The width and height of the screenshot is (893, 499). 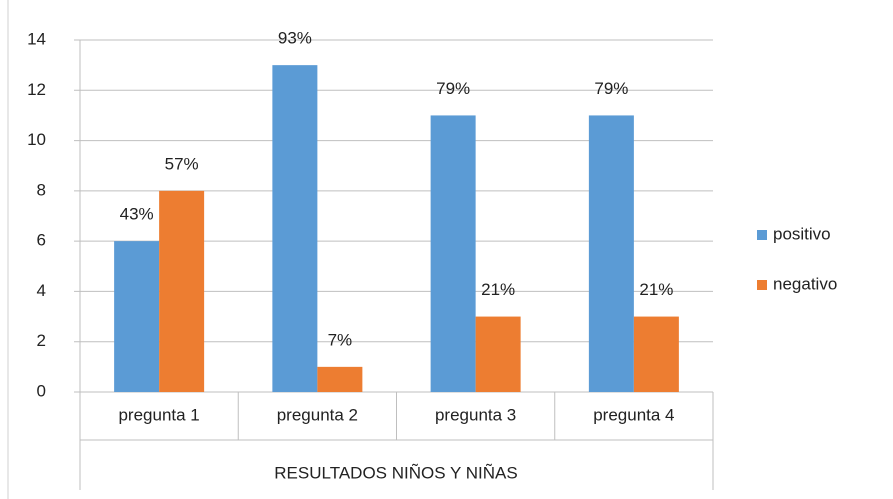 What do you see at coordinates (805, 283) in the screenshot?
I see `legend-label: negativo` at bounding box center [805, 283].